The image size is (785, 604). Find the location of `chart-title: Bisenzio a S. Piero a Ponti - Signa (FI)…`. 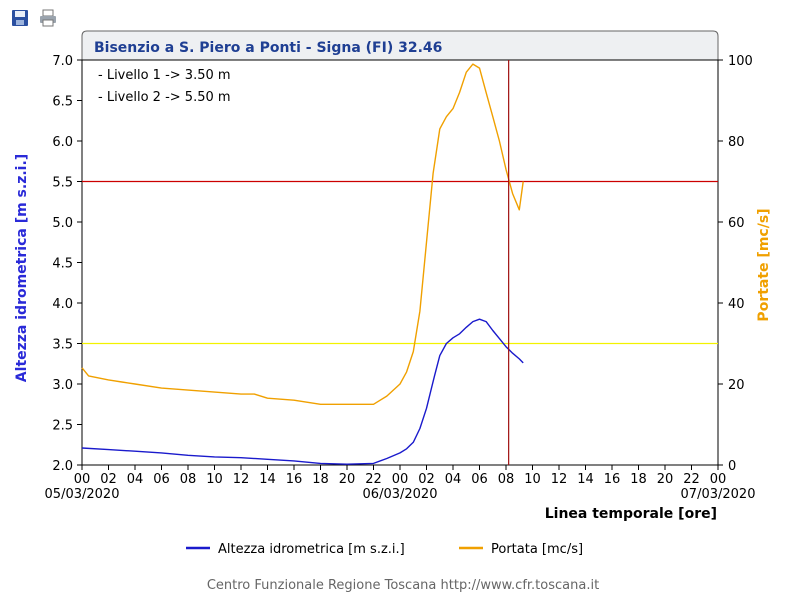

chart-title: Bisenzio a S. Piero a Ponti - Signa (FI)… is located at coordinates (268, 48).